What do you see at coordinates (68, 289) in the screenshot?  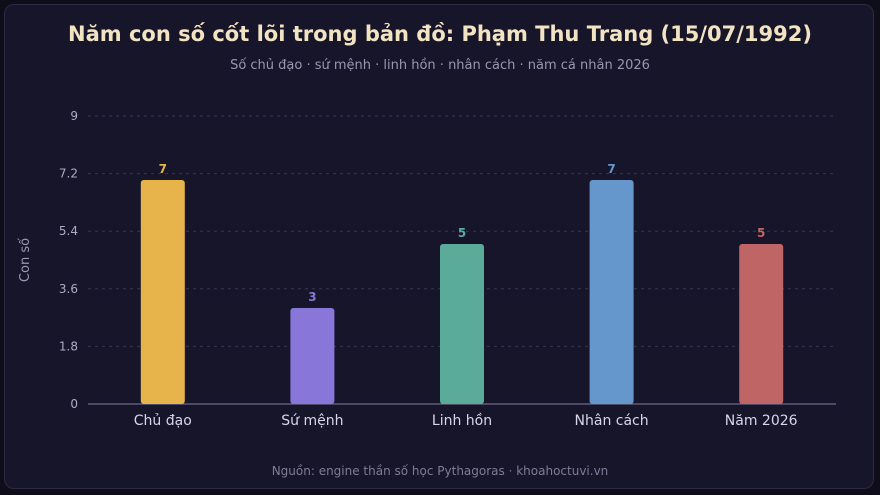 I see `y-tick-label: 3.6` at bounding box center [68, 289].